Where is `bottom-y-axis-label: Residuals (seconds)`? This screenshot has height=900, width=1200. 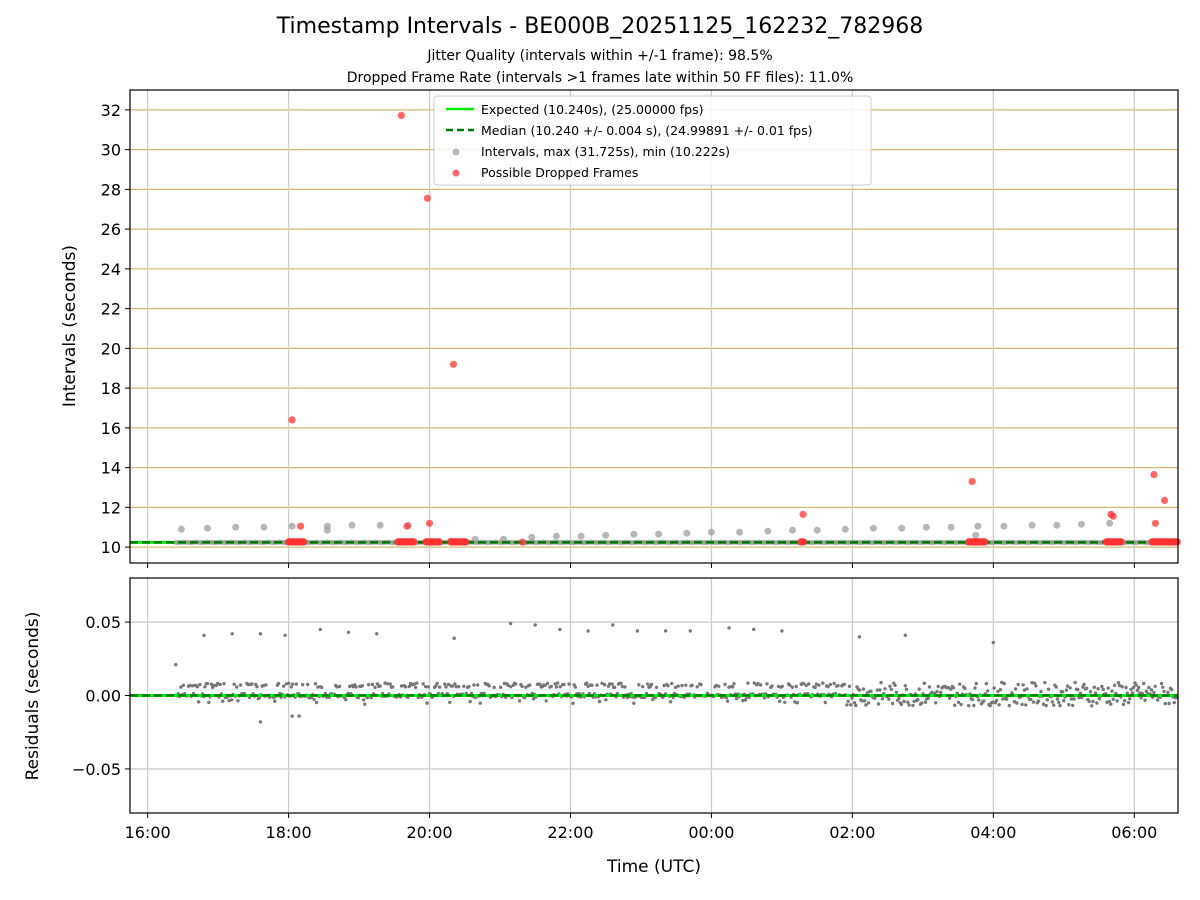
bottom-y-axis-label: Residuals (seconds) is located at coordinates (33, 696).